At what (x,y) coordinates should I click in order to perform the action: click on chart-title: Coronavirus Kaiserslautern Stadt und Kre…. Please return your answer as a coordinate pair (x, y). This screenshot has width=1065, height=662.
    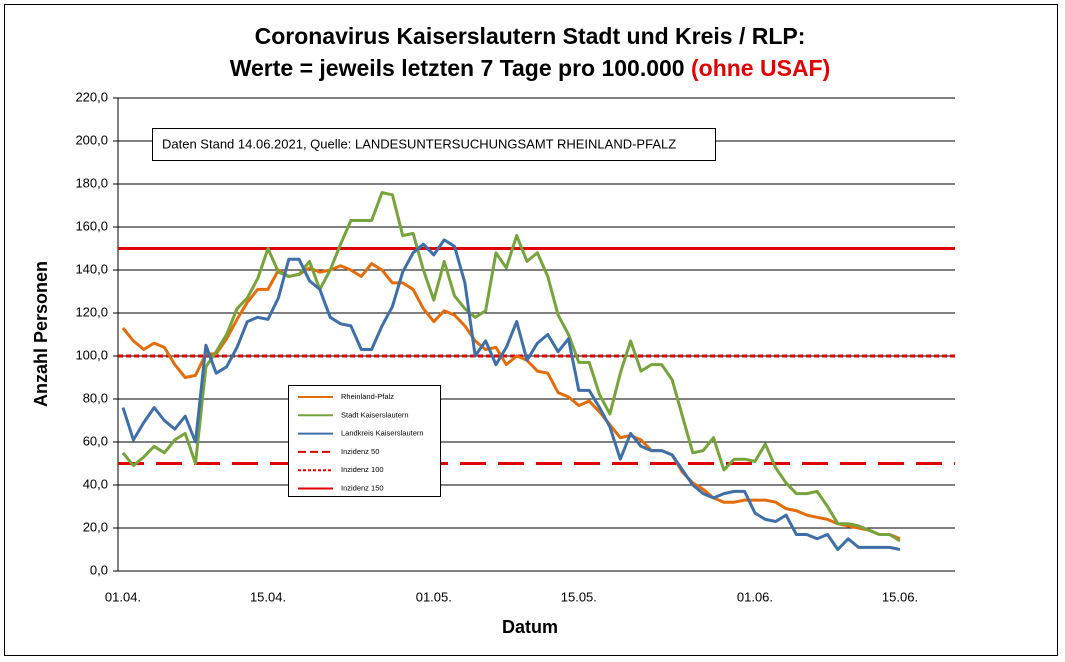
    Looking at the image, I should click on (530, 36).